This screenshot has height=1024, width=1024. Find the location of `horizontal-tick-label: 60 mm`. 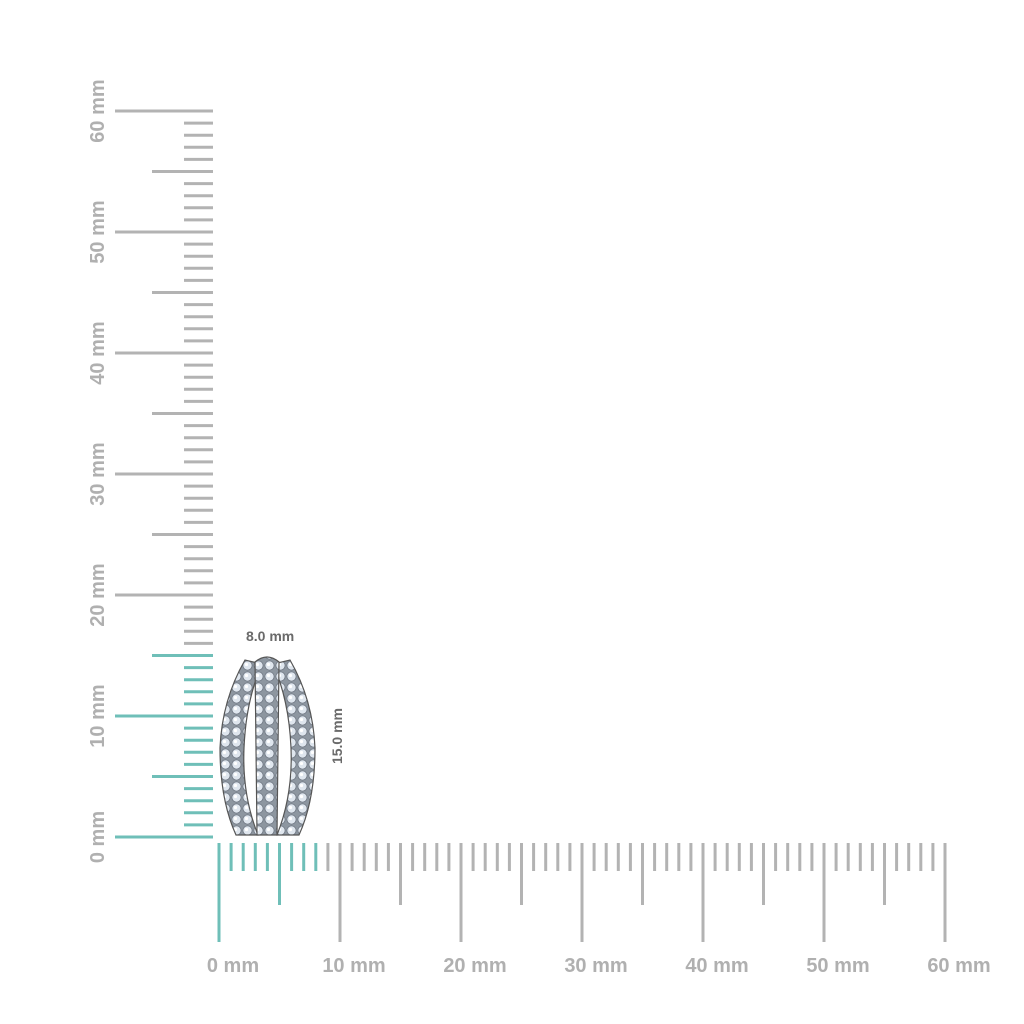

horizontal-tick-label: 60 mm is located at coordinates (958, 966).